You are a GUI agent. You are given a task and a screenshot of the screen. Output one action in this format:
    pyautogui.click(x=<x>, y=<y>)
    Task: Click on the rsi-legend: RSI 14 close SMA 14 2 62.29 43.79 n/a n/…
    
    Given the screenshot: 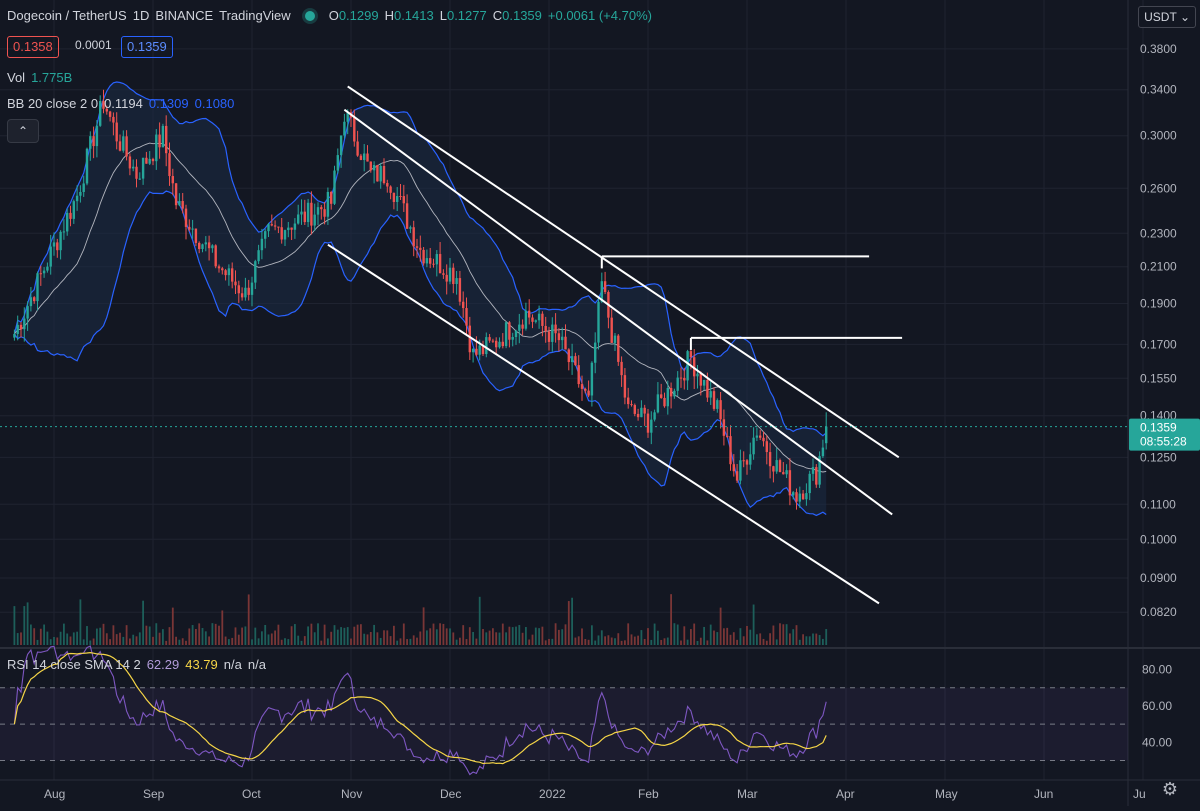 What is the action you would take?
    pyautogui.click(x=136, y=664)
    